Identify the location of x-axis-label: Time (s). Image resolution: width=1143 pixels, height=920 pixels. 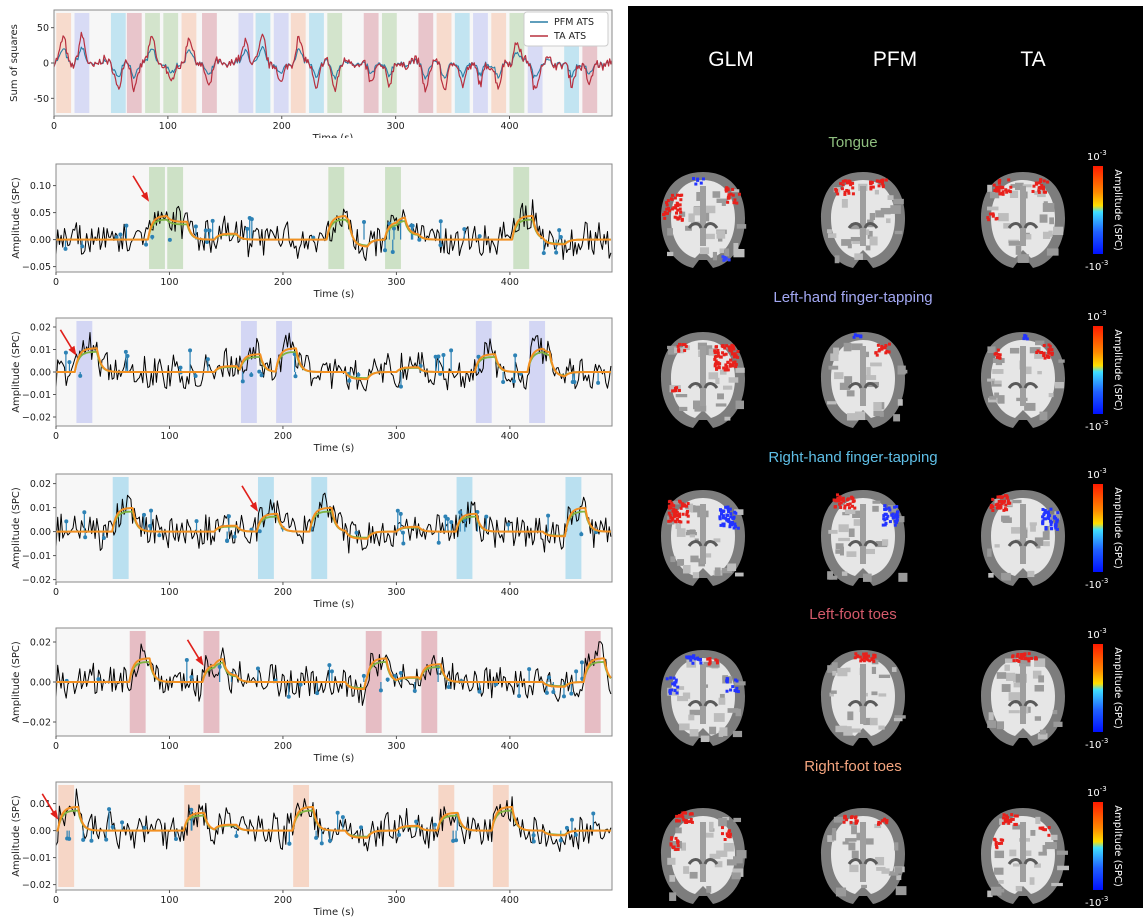
(333, 135).